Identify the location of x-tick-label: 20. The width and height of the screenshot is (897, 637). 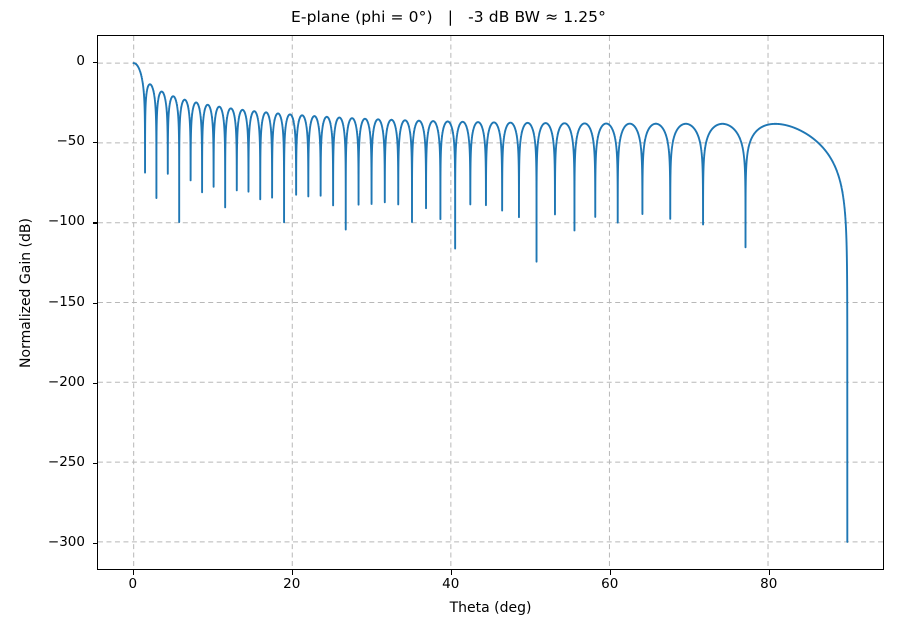
(292, 584).